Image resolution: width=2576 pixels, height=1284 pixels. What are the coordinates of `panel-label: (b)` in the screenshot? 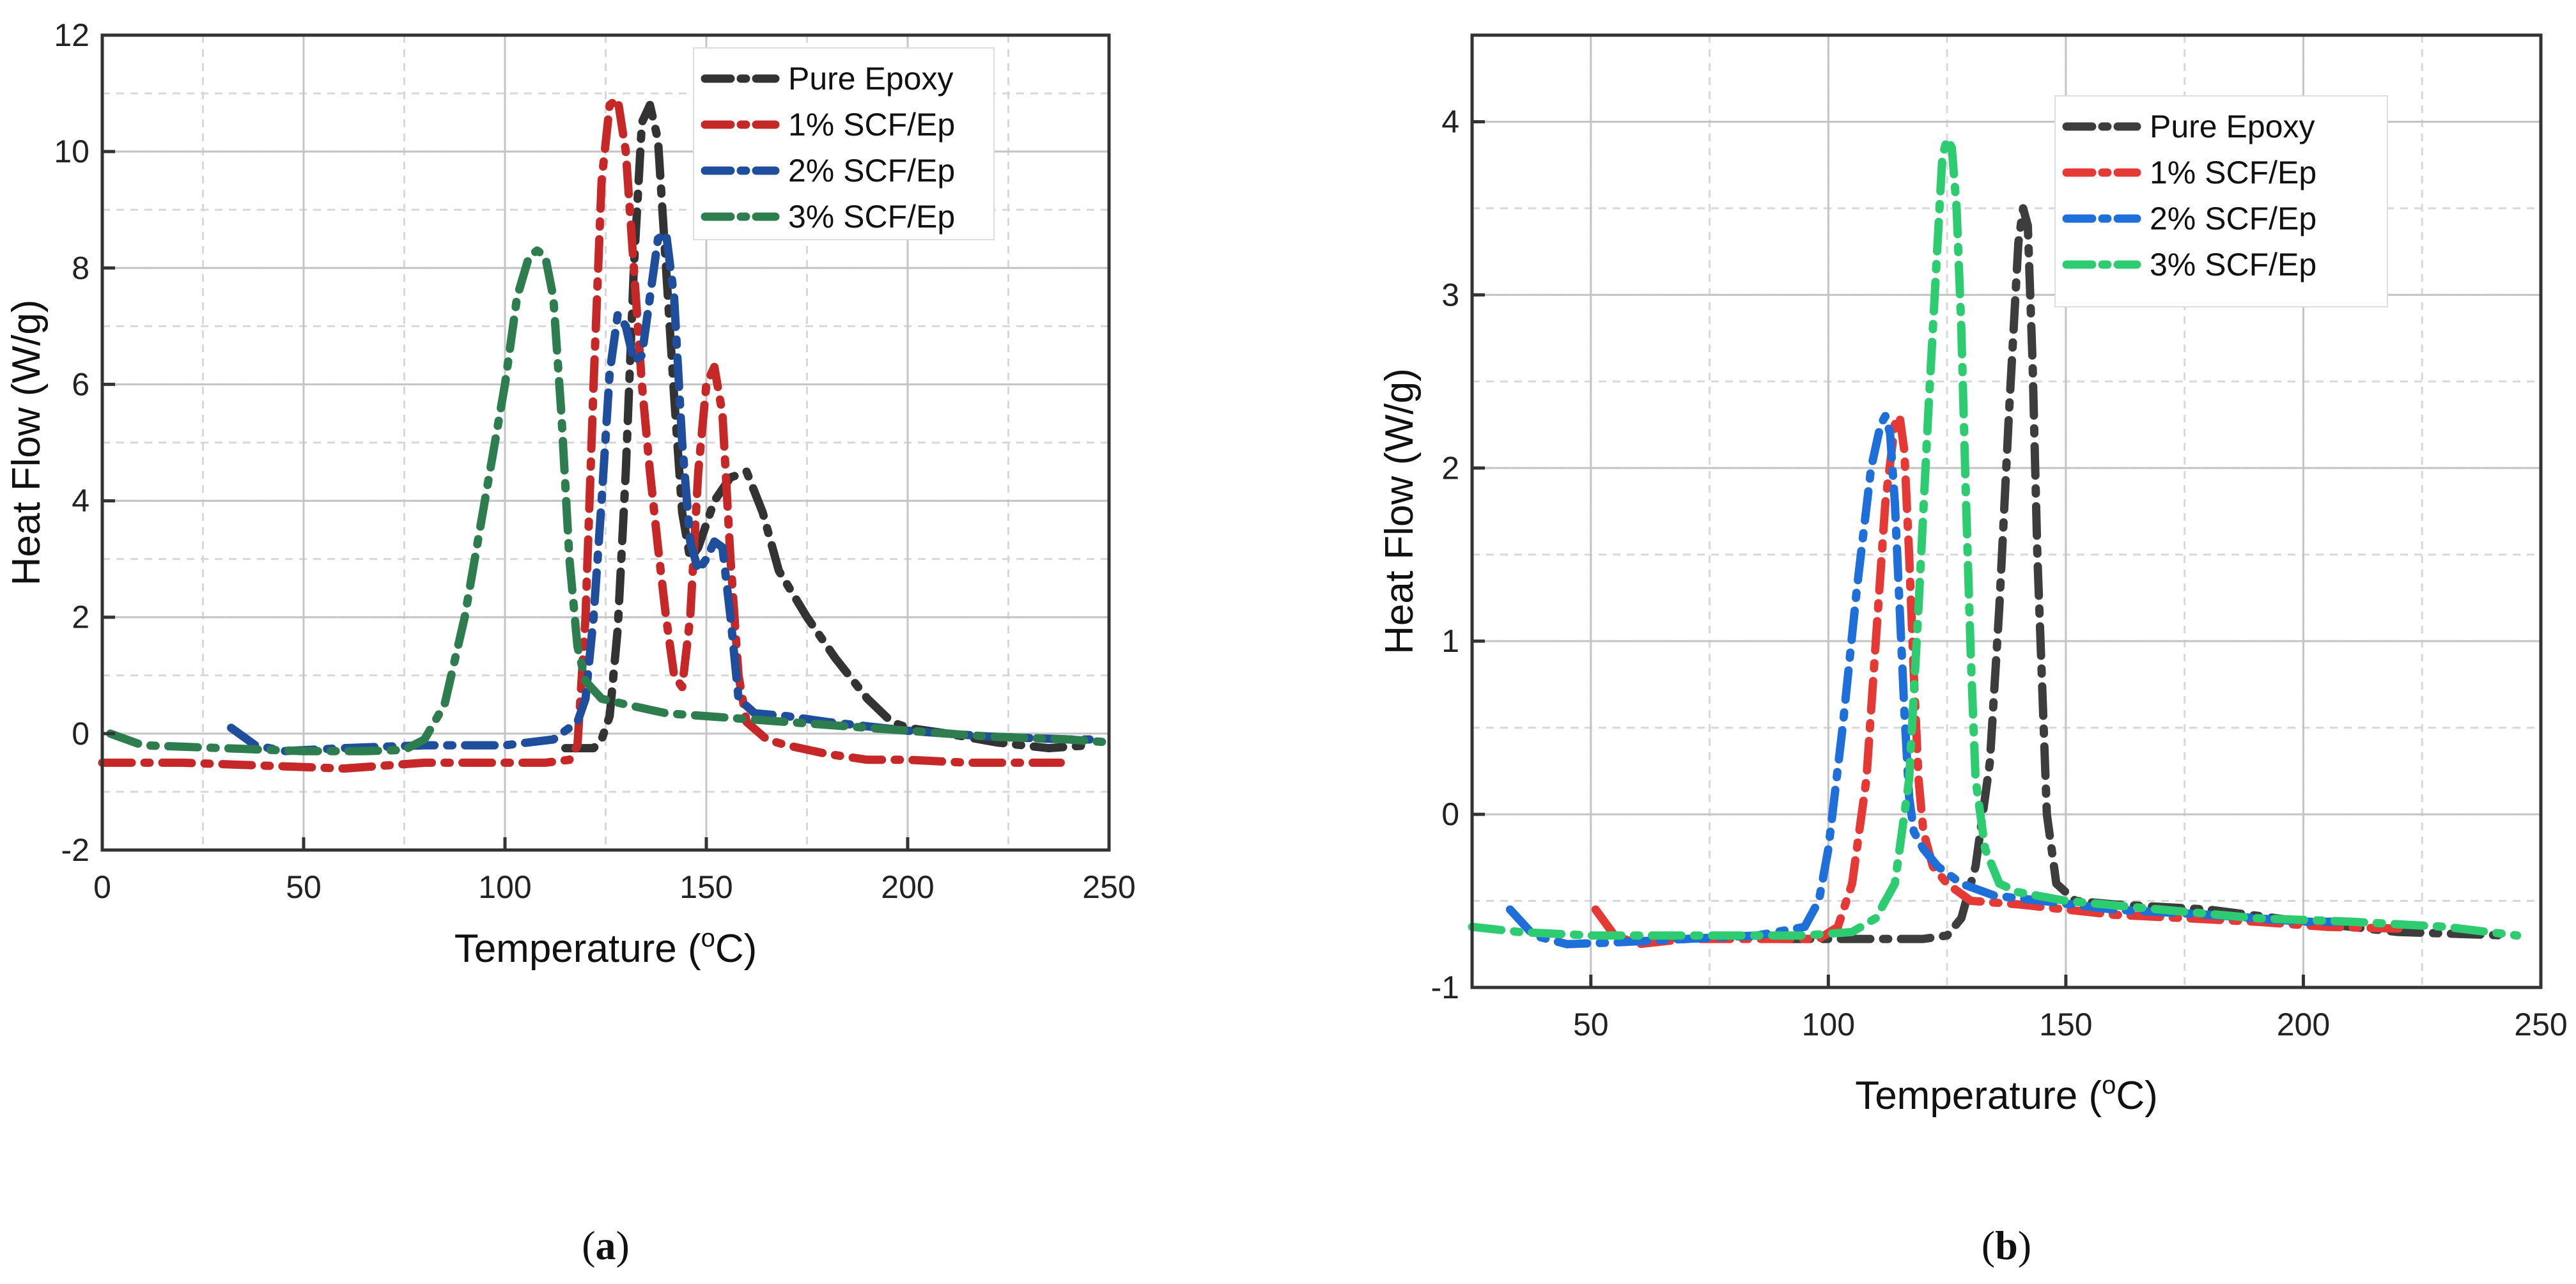 It's located at (2006, 1245).